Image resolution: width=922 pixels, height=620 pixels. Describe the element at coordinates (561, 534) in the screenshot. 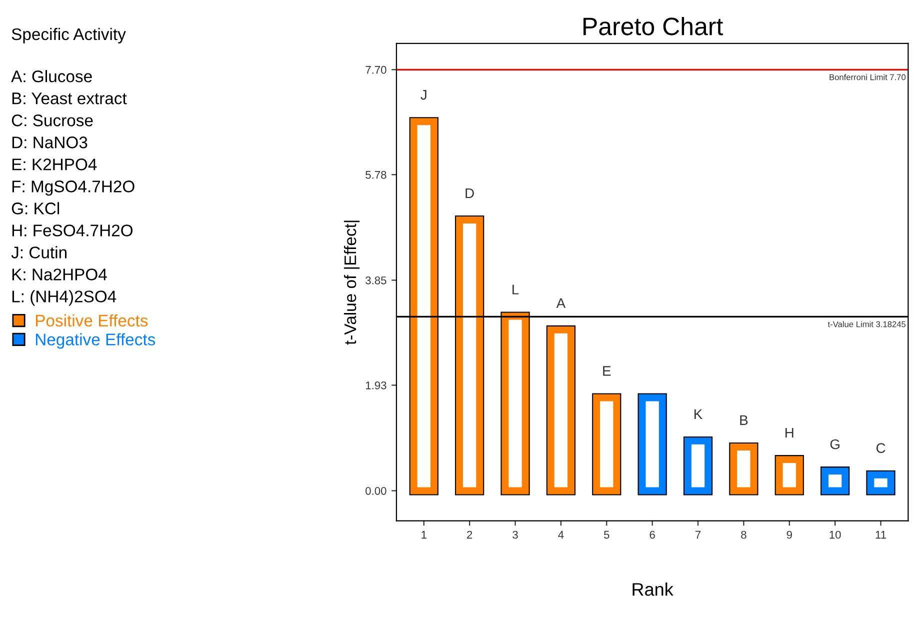

I see `x-tick-label: 4` at that location.